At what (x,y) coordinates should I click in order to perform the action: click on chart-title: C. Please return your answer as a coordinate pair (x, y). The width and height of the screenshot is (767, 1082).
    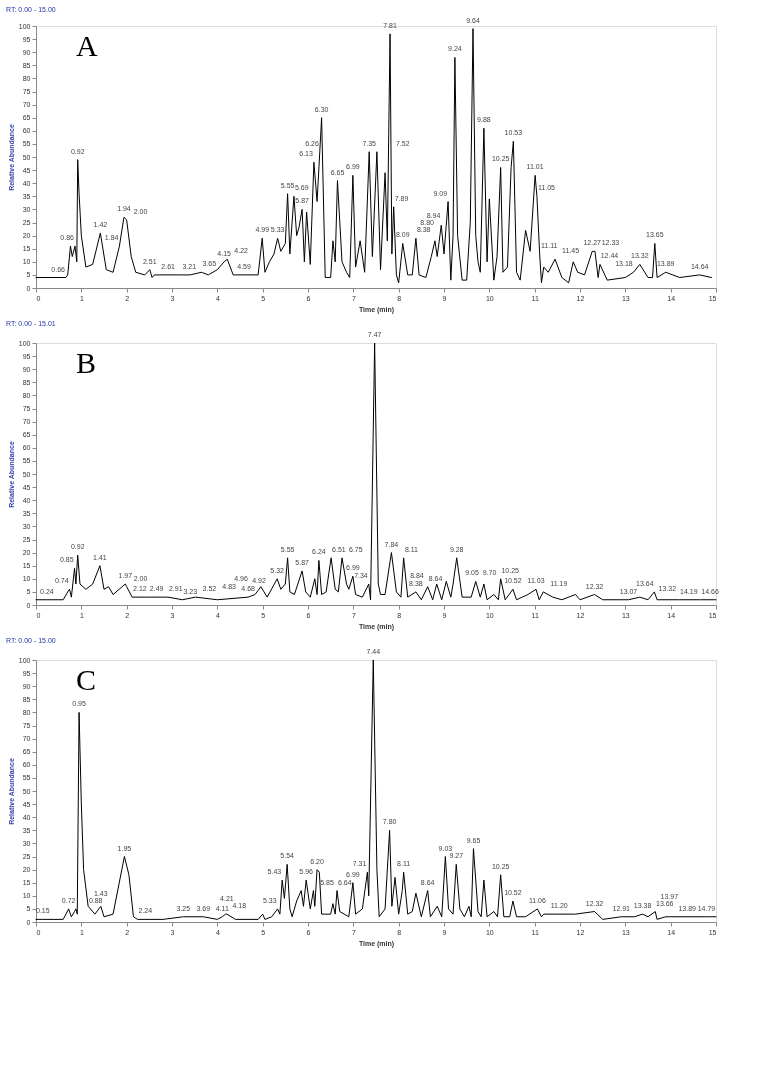
    Looking at the image, I should click on (86, 679).